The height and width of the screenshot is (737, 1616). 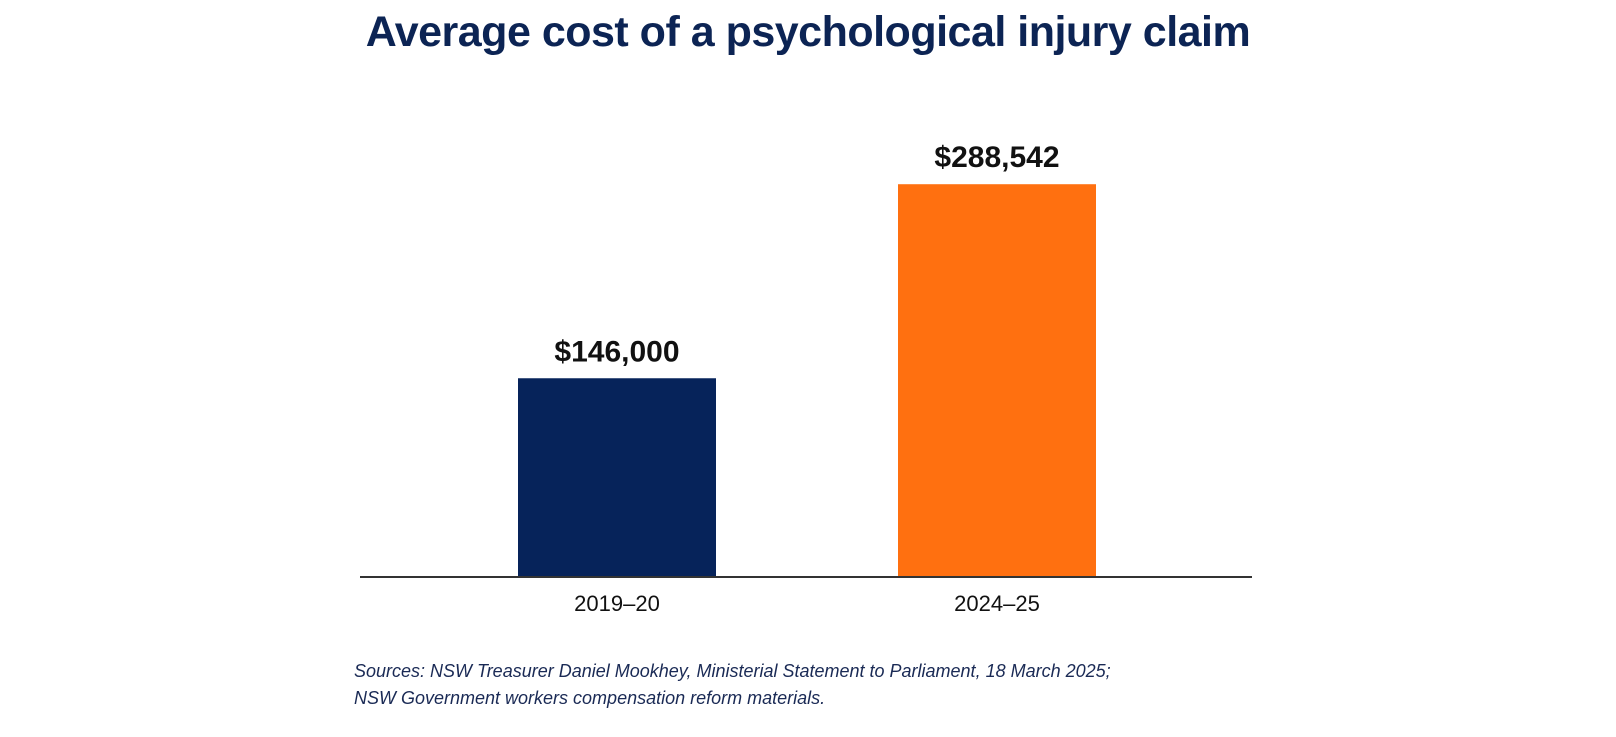 What do you see at coordinates (617, 477) in the screenshot?
I see `bar-2019–20` at bounding box center [617, 477].